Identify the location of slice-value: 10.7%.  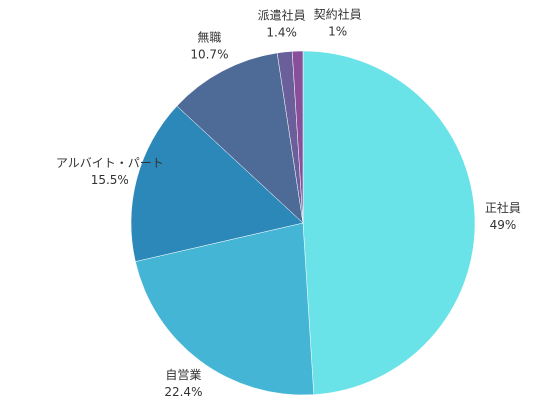
(209, 55).